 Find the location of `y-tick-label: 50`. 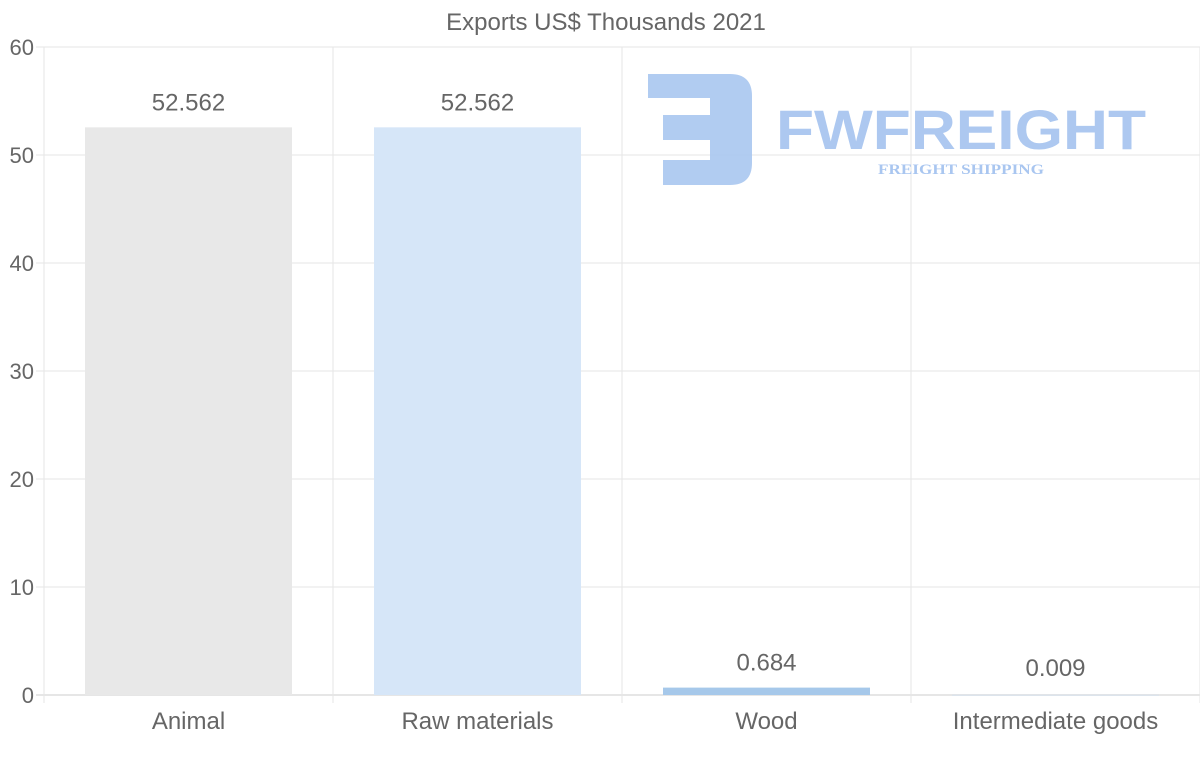

y-tick-label: 50 is located at coordinates (22, 155).